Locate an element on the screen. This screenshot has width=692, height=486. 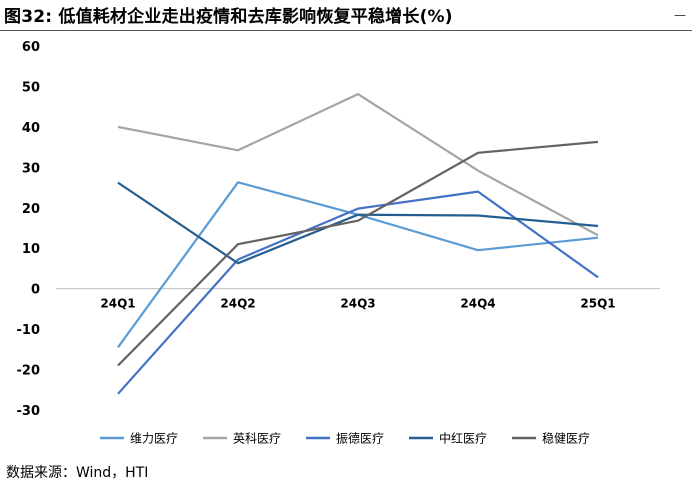
y-tick-label: -10 is located at coordinates (29, 330).